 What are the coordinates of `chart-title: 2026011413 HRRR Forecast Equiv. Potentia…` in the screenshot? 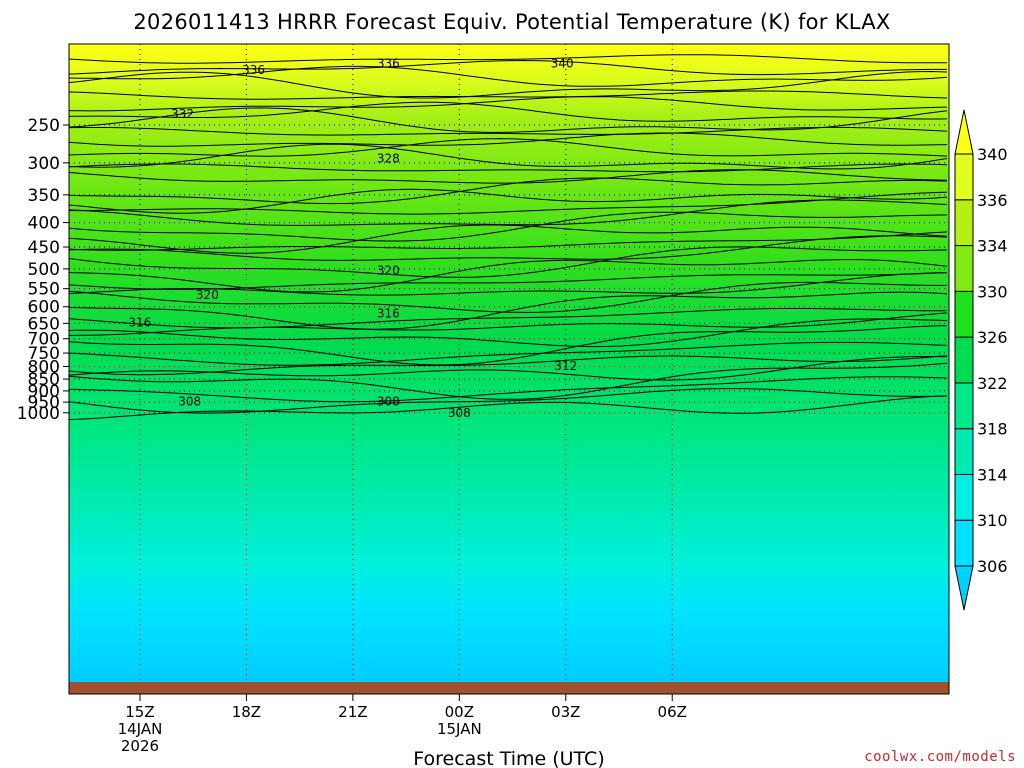 It's located at (511, 22).